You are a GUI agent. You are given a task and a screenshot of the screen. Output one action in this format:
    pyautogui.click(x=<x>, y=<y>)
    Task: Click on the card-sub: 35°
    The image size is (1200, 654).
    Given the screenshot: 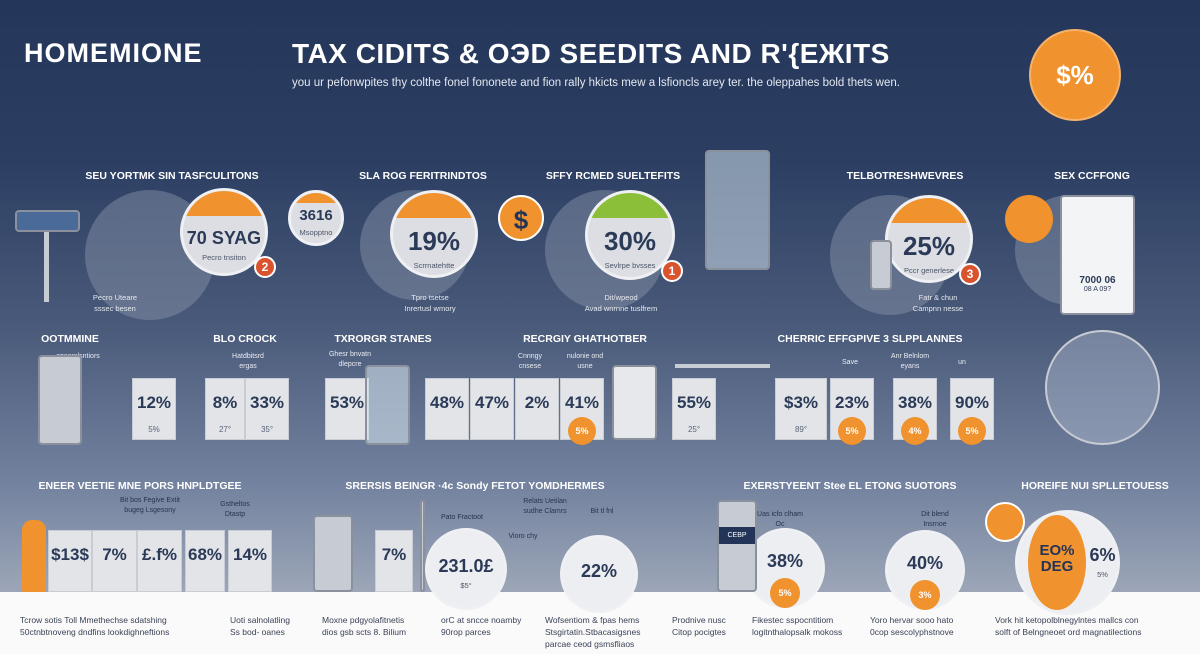 What is the action you would take?
    pyautogui.click(x=267, y=429)
    